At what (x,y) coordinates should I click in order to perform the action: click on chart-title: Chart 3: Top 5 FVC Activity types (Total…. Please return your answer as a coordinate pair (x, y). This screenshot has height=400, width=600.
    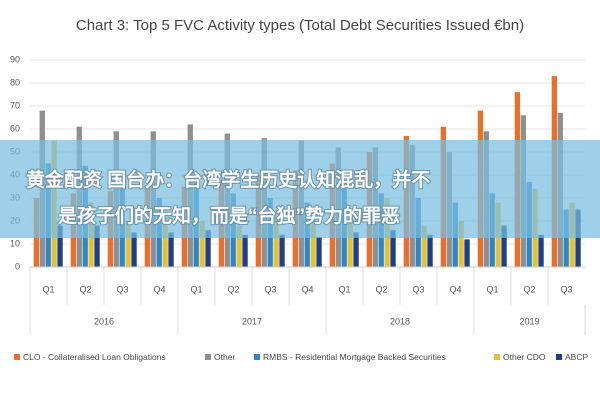
    Looking at the image, I should click on (300, 25).